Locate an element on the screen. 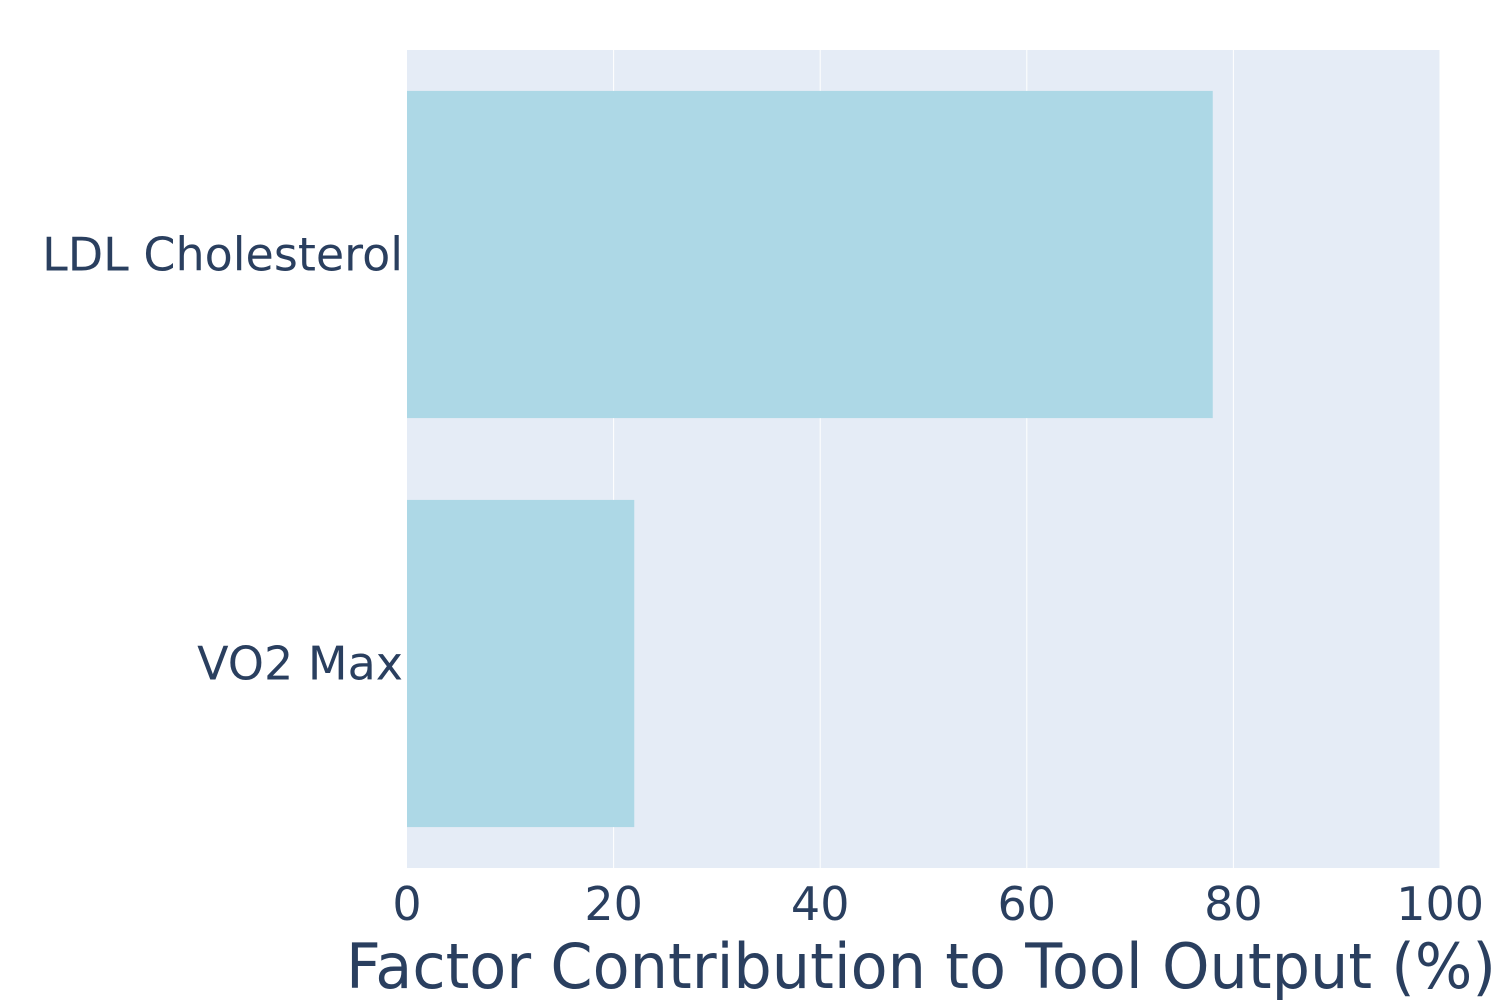 This screenshot has height=1000, width=1500. x-tick-label: 100 is located at coordinates (1440, 904).